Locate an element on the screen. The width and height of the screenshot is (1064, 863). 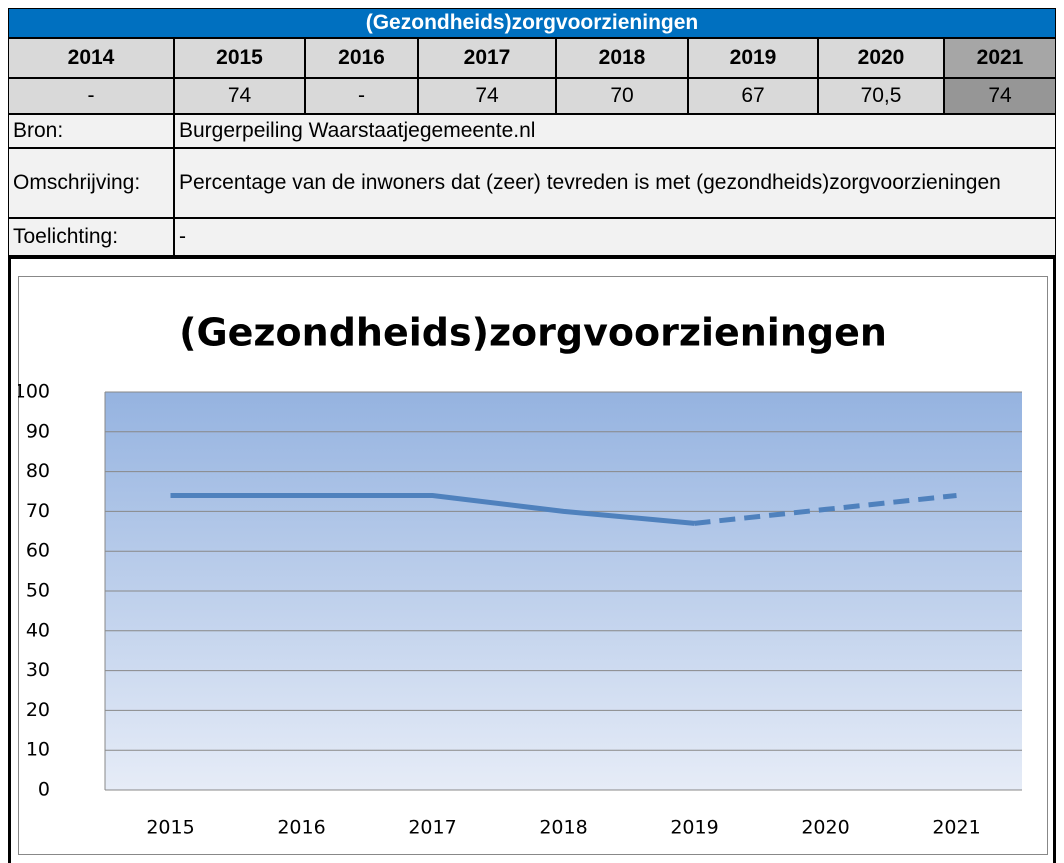
chart-title: (Gezondheids)zorgvoorzieningen is located at coordinates (533, 333).